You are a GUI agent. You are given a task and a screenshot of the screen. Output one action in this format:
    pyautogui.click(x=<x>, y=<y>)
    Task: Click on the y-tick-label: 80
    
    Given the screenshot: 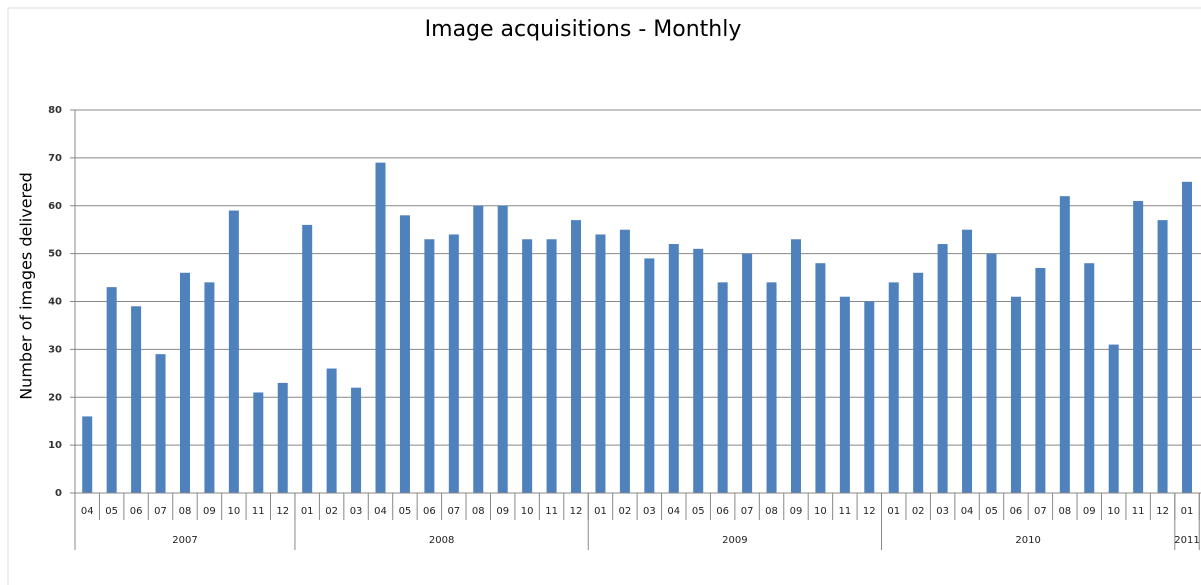 What is the action you would take?
    pyautogui.click(x=55, y=110)
    